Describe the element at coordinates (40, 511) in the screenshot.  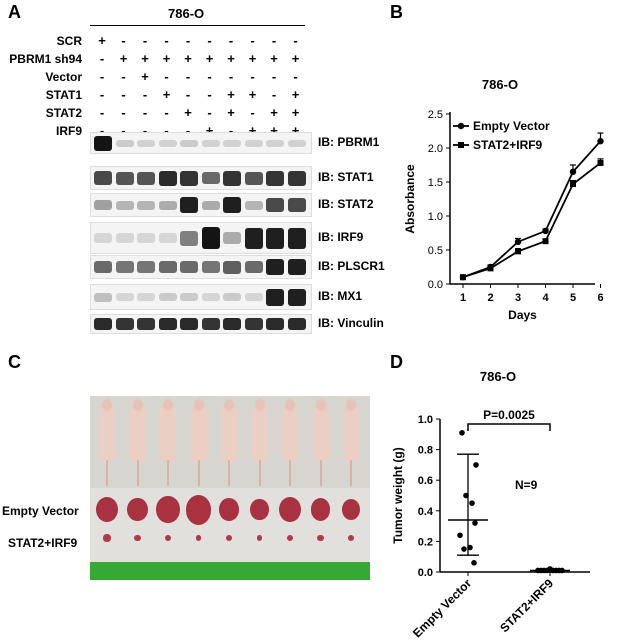
I see `label-empty-vector: Empty Vector` at that location.